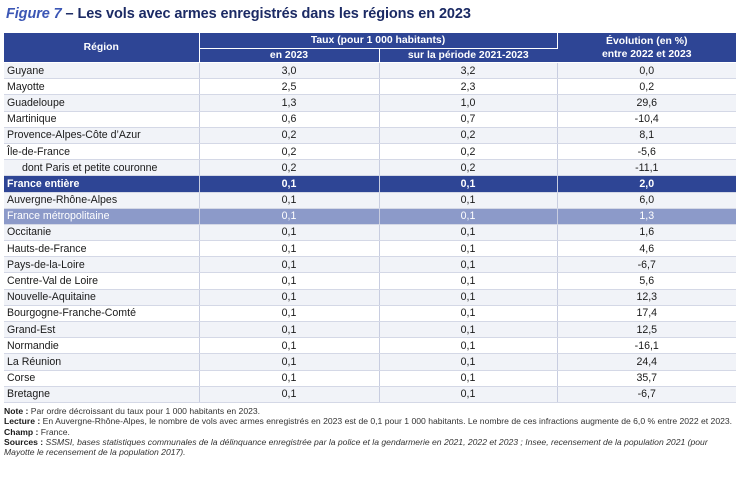  What do you see at coordinates (646, 71) in the screenshot?
I see `cell-evolution: 0,0` at bounding box center [646, 71].